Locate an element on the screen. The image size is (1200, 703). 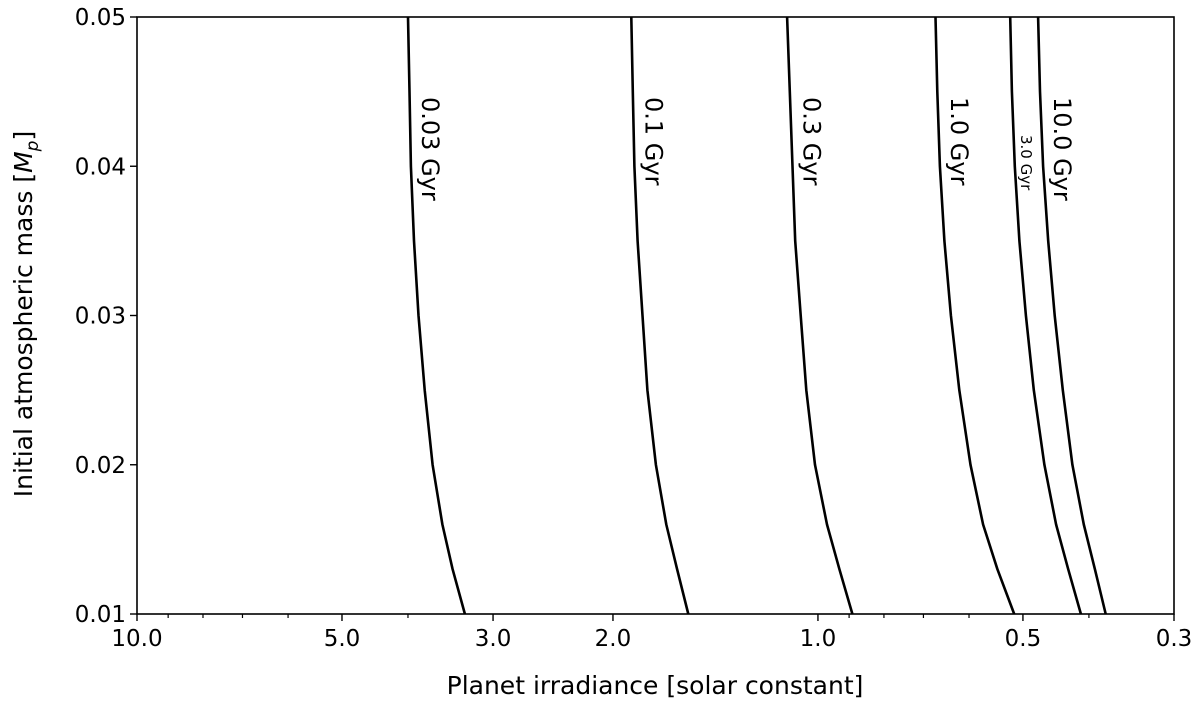
series-label: 3.0 Gyr is located at coordinates (1026, 163).